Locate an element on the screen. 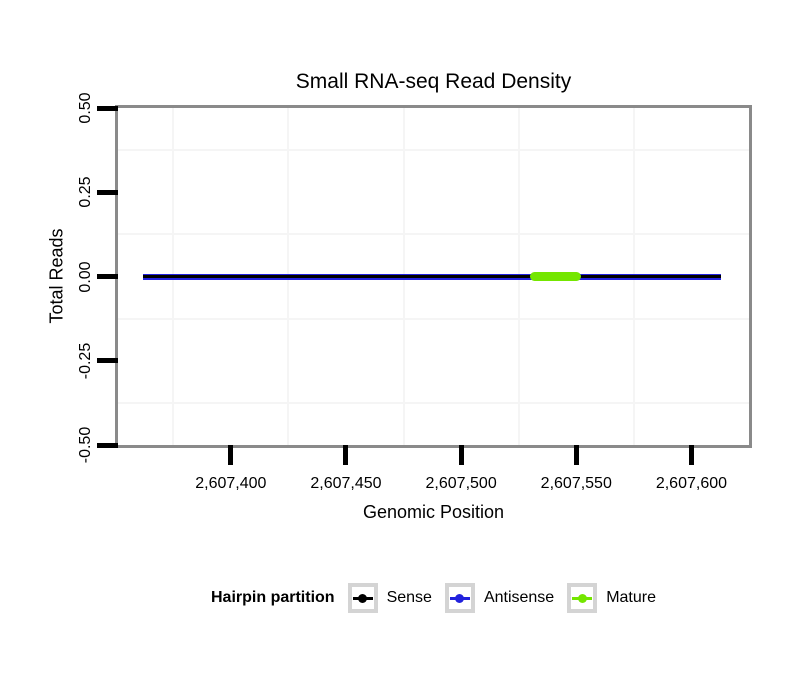  y-tick-label: 0.25 is located at coordinates (85, 192).